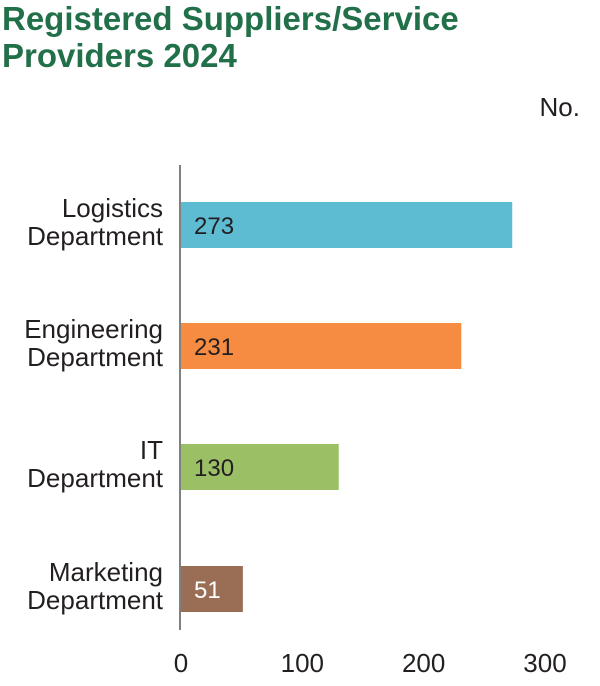 This screenshot has height=686, width=600. What do you see at coordinates (302, 663) in the screenshot?
I see `x-tick-100: 100` at bounding box center [302, 663].